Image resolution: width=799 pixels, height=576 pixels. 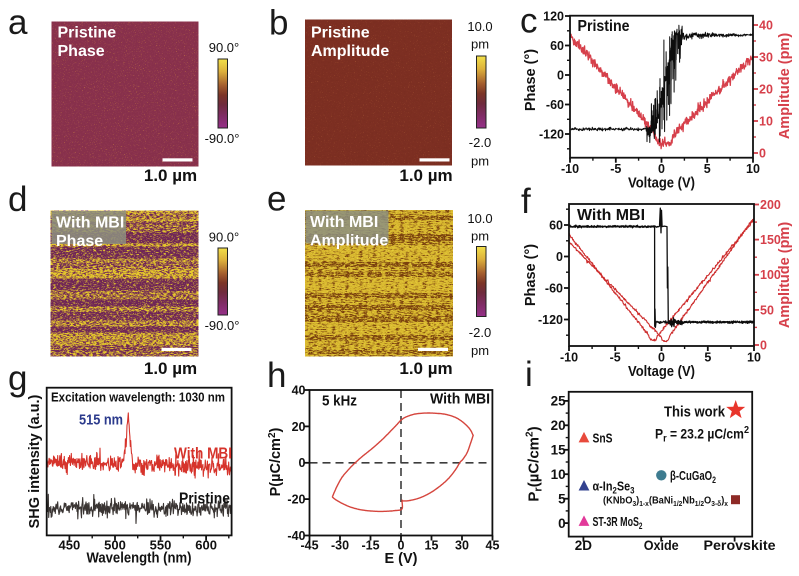 I want to click on svg-text: g, so click(x=17, y=378).